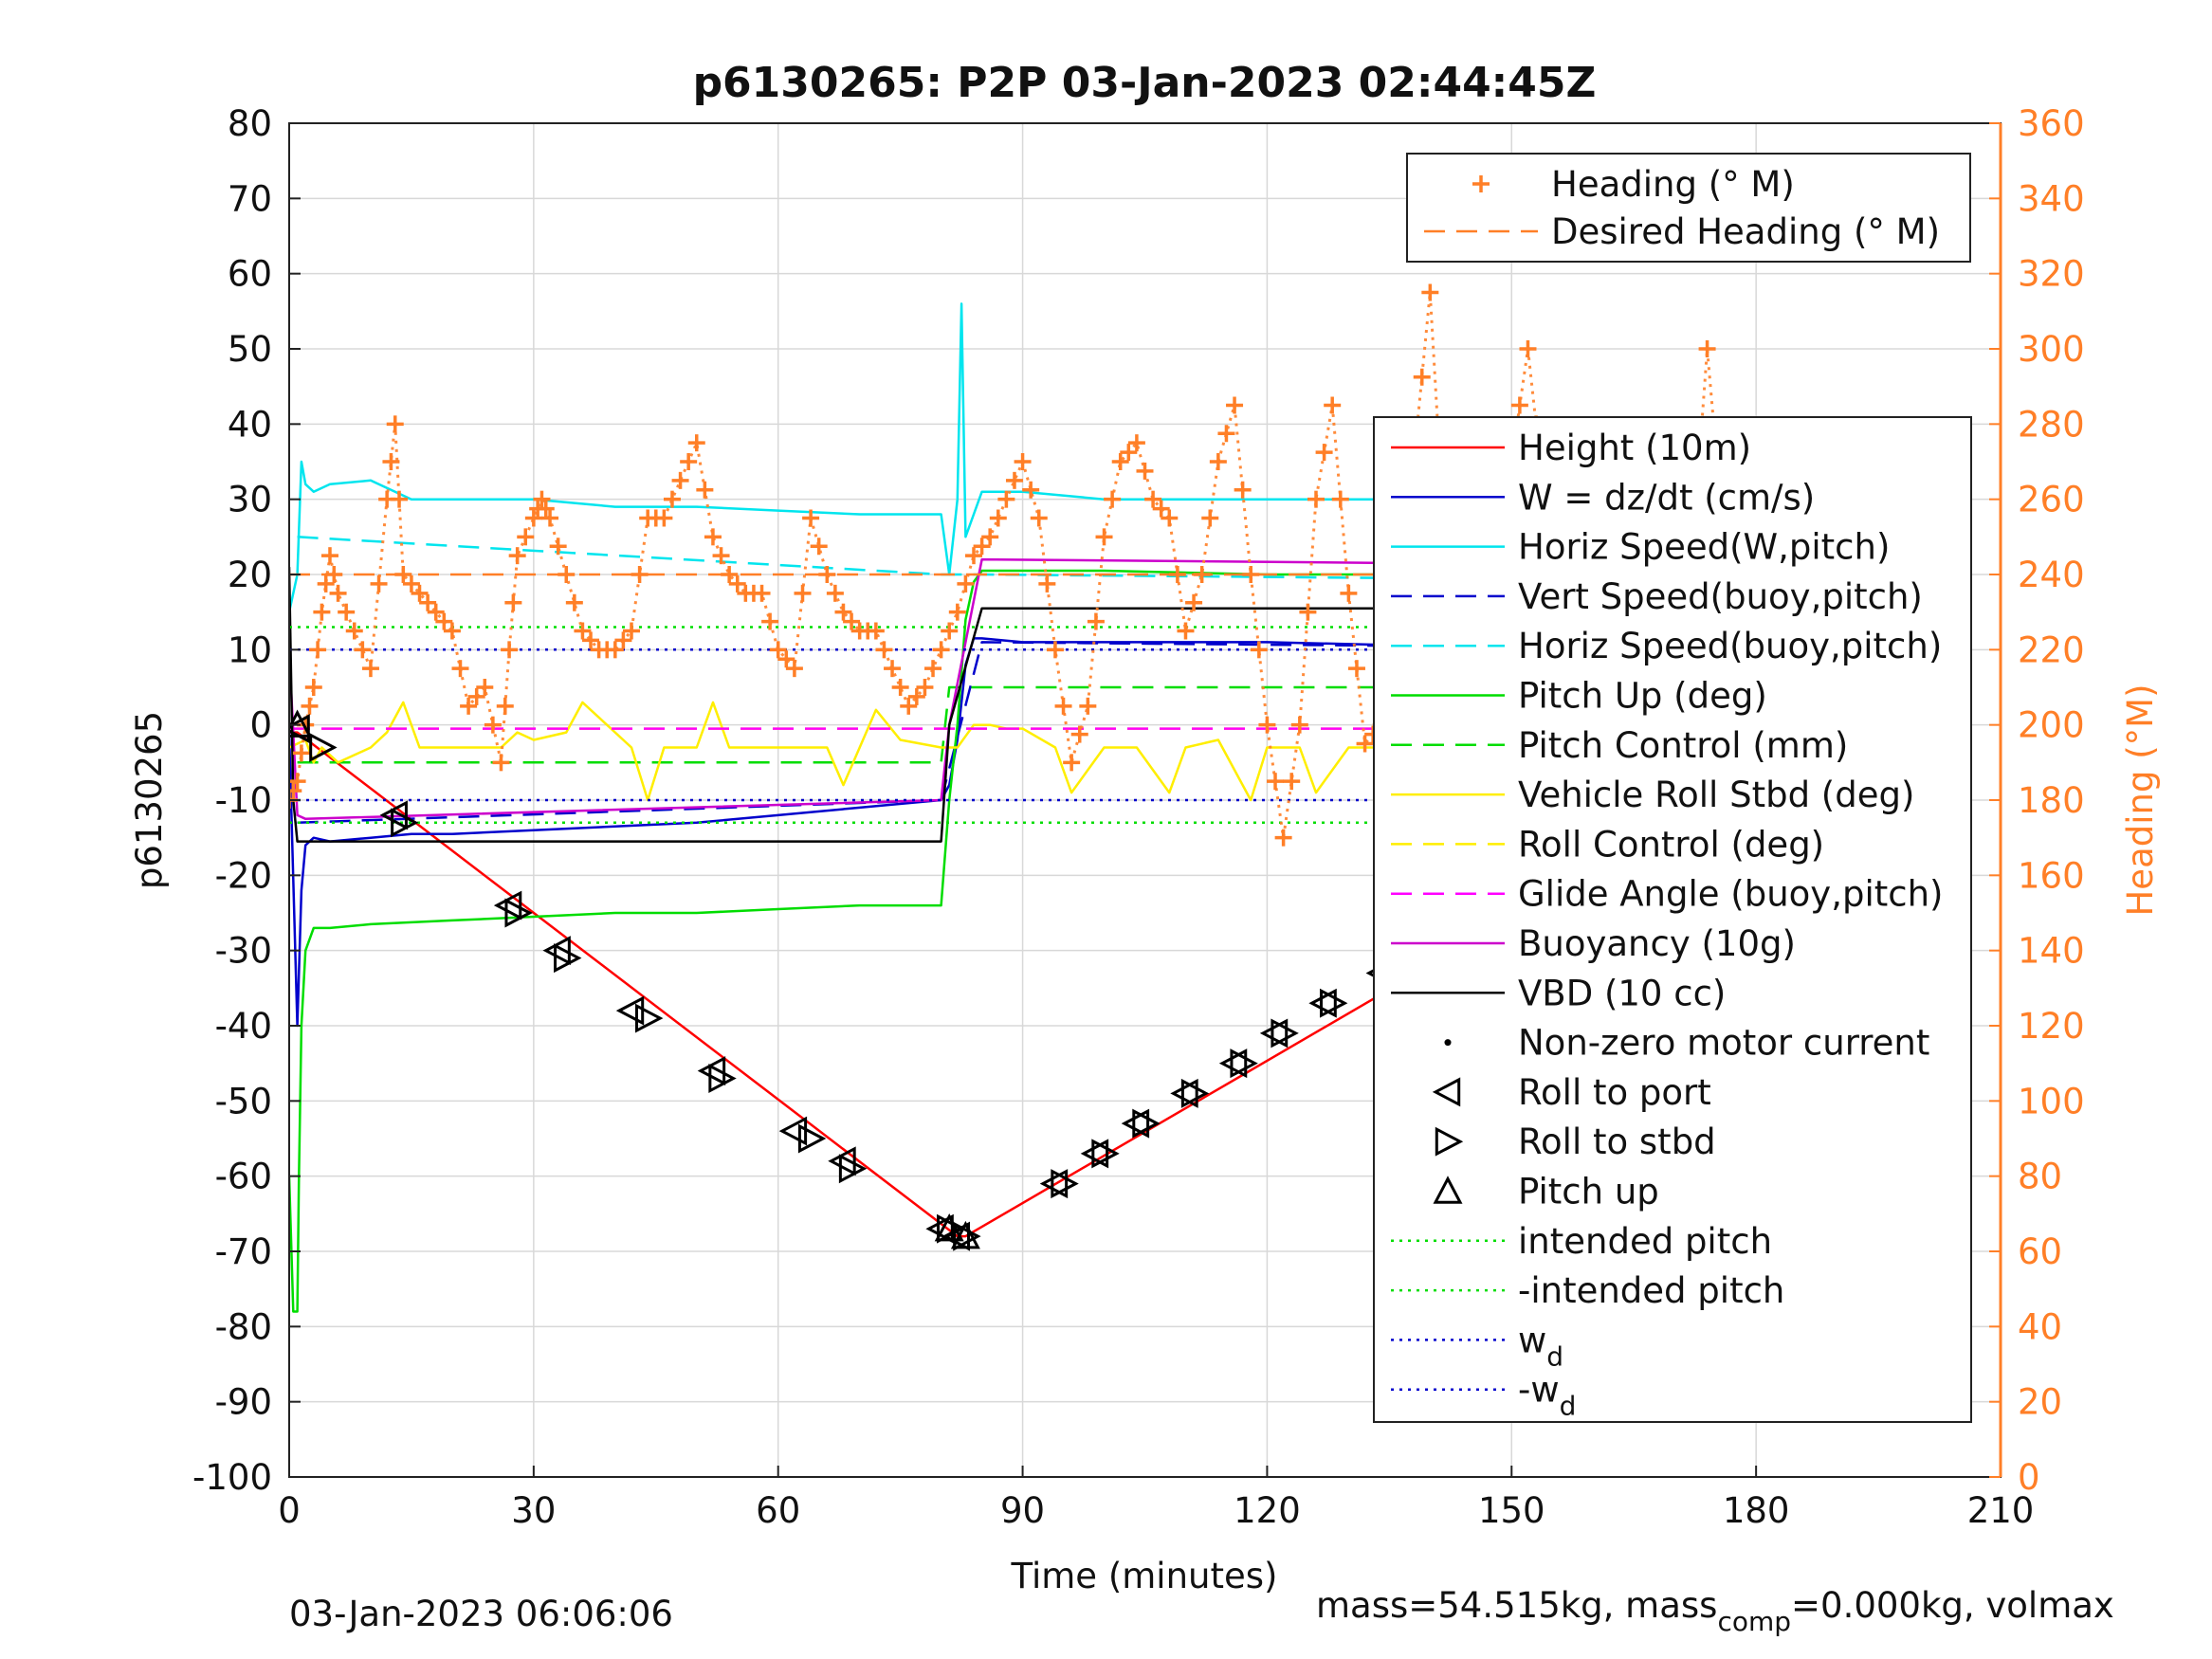 The height and width of the screenshot is (1659, 2212). I want to click on legend-label: Heading (° M), so click(1673, 184).